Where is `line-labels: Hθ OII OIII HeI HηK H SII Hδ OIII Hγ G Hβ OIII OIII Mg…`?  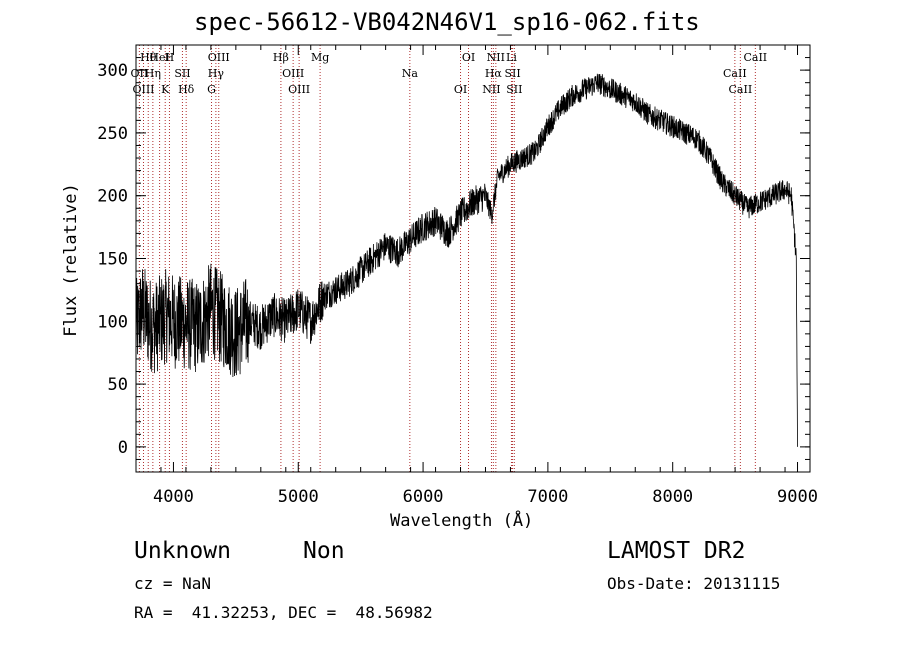 line-labels: Hθ OII OIII HeI HηK H SII Hδ OIII Hγ G Hβ OIII OIII Mg… is located at coordinates (449, 73).